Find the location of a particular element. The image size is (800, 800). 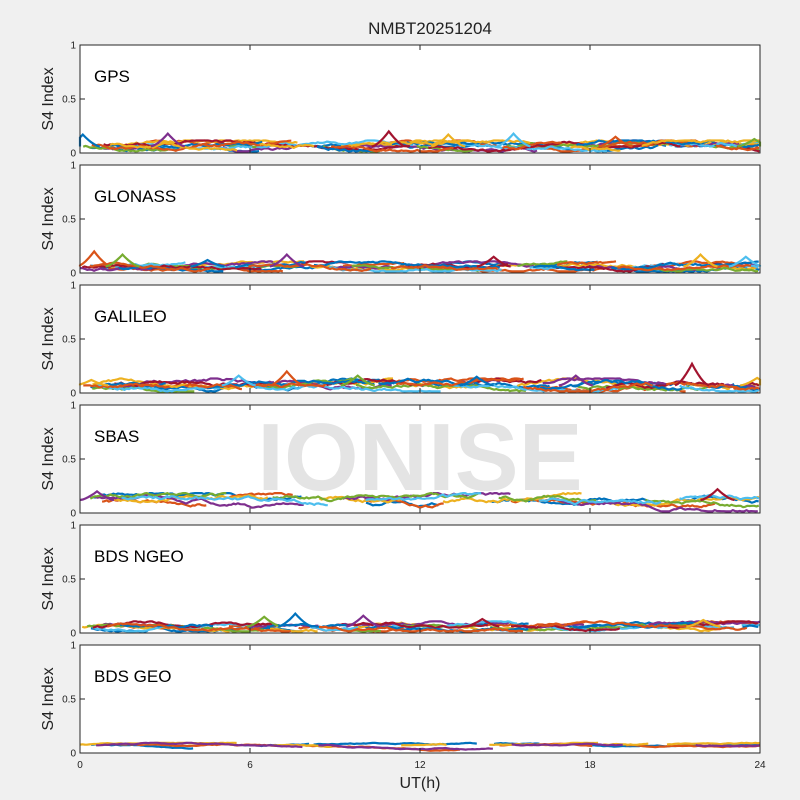

panel-label: GLONASS is located at coordinates (135, 196).